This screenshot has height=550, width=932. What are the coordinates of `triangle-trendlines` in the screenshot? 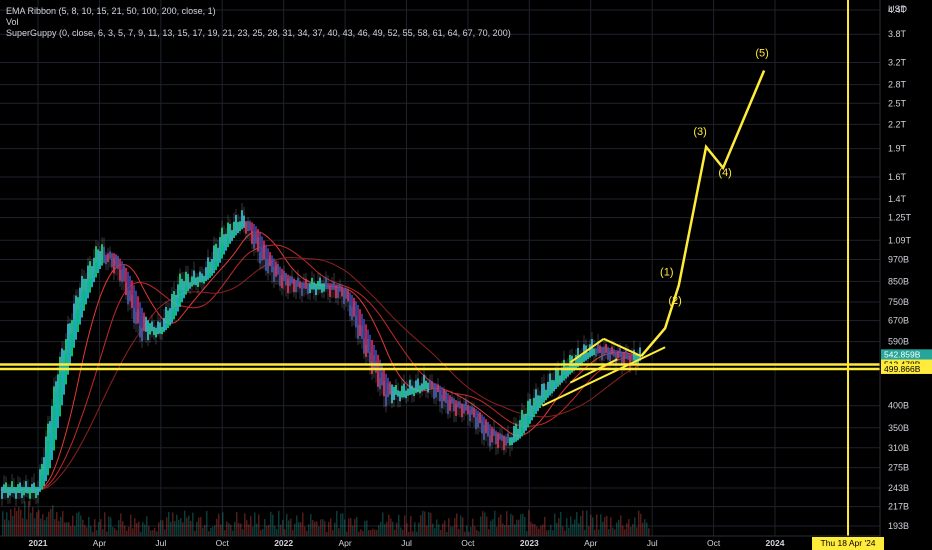 It's located at (603, 372).